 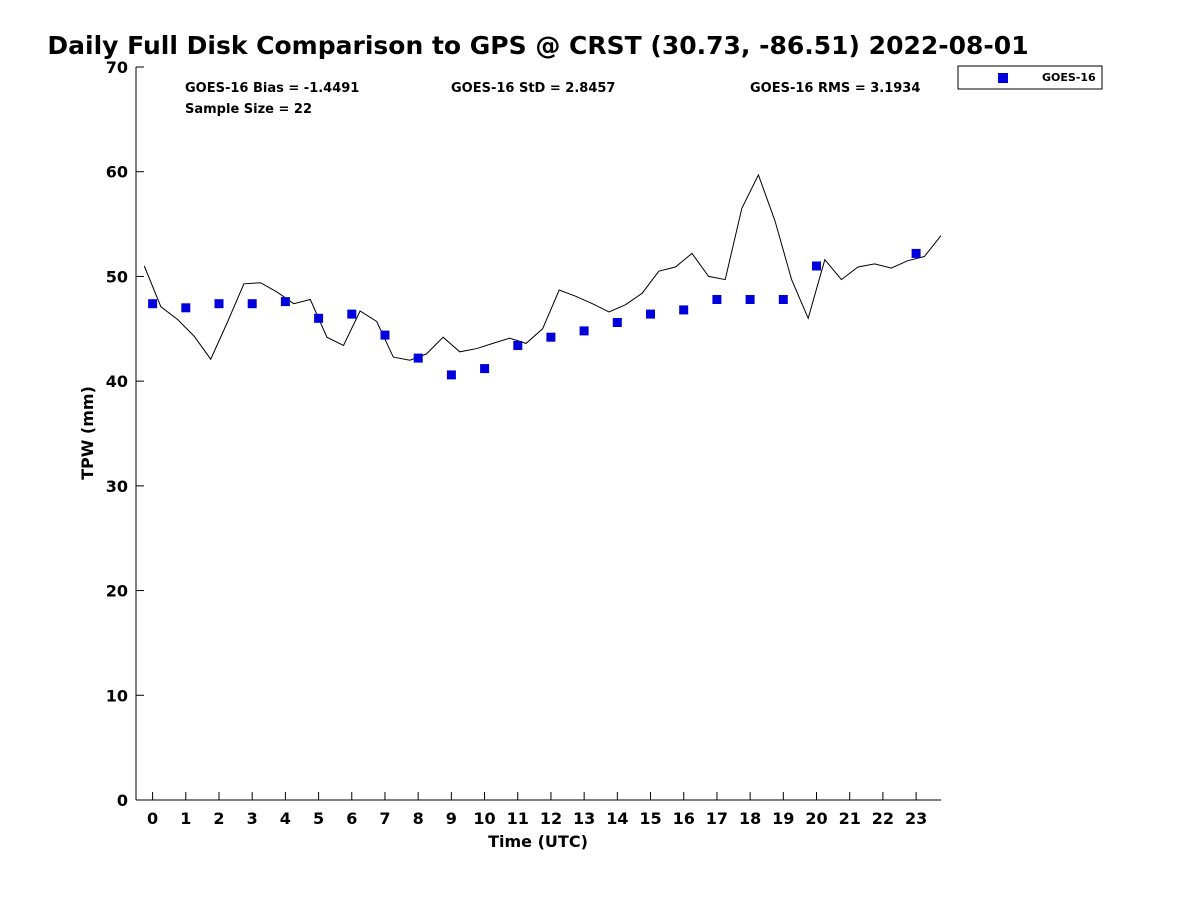 I want to click on x-tick-label: 8, so click(x=418, y=818).